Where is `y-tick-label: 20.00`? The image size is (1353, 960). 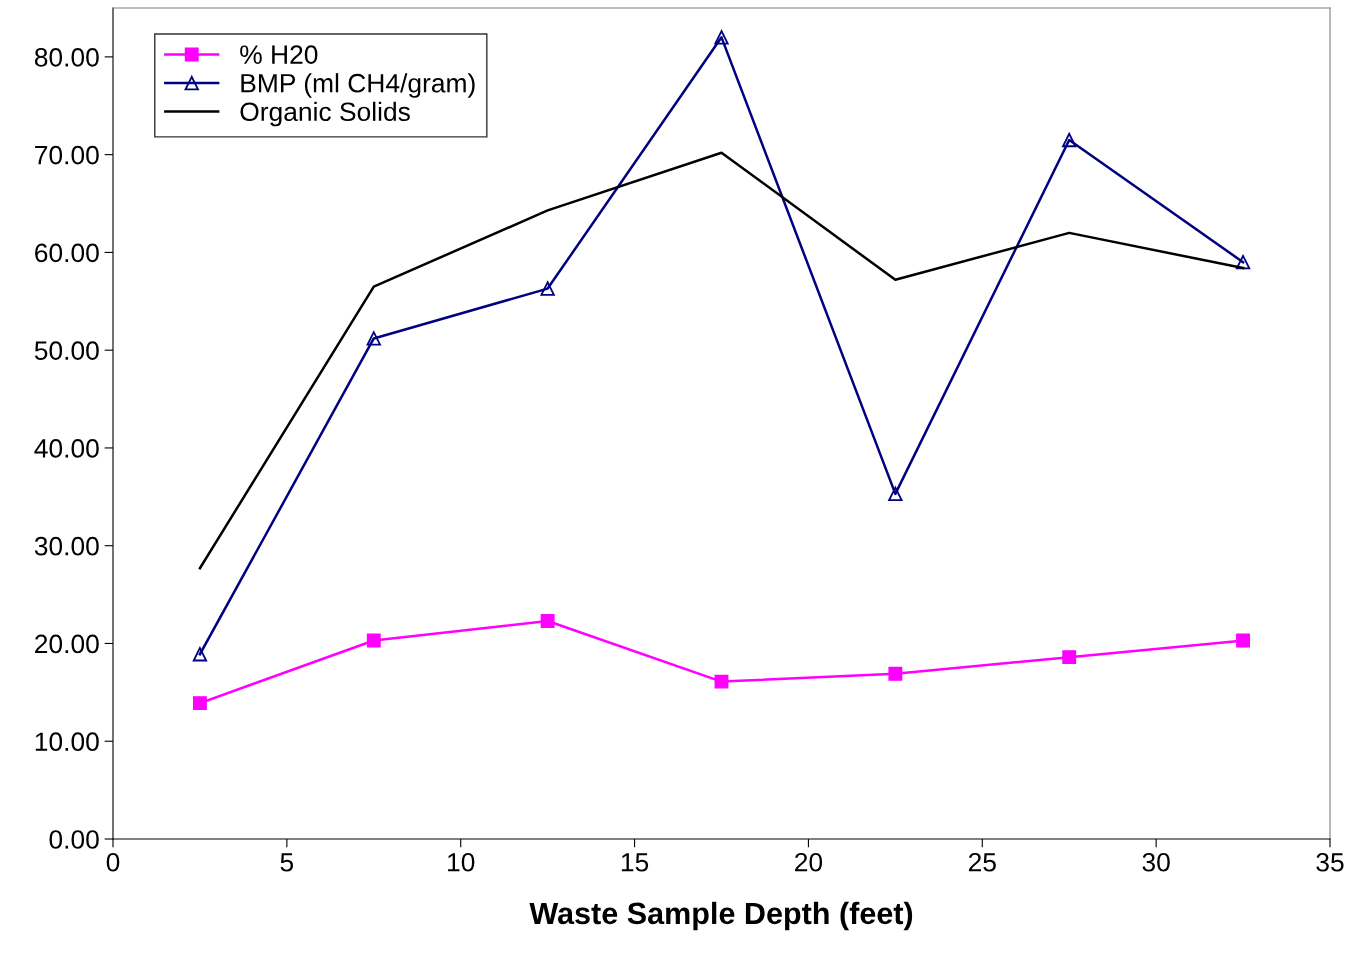
y-tick-label: 20.00 is located at coordinates (67, 644).